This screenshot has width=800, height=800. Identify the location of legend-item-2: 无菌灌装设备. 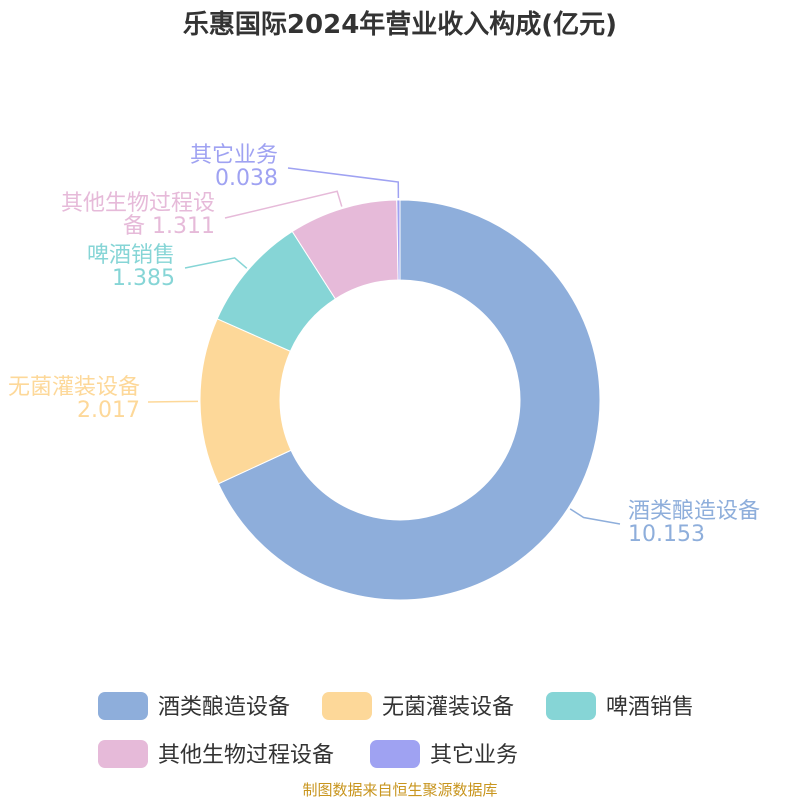
(418, 706).